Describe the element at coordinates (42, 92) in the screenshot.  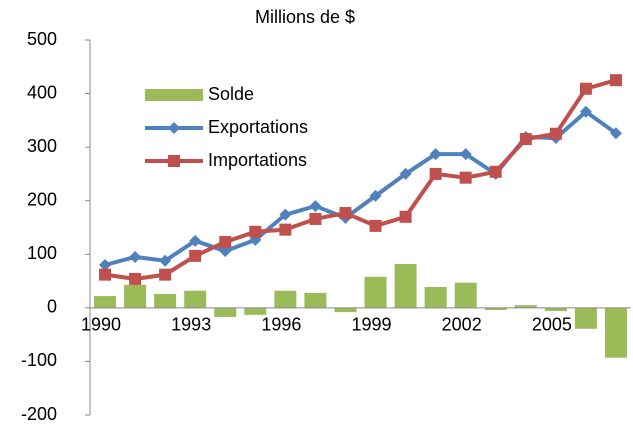
I see `y-tick-label: 400` at that location.